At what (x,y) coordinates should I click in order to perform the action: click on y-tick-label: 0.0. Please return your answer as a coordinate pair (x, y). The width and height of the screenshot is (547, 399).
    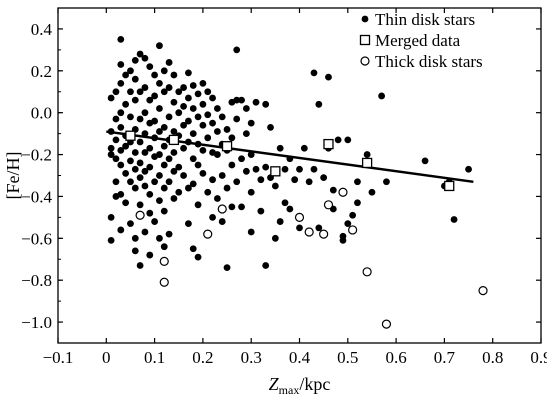
    Looking at the image, I should click on (41, 113).